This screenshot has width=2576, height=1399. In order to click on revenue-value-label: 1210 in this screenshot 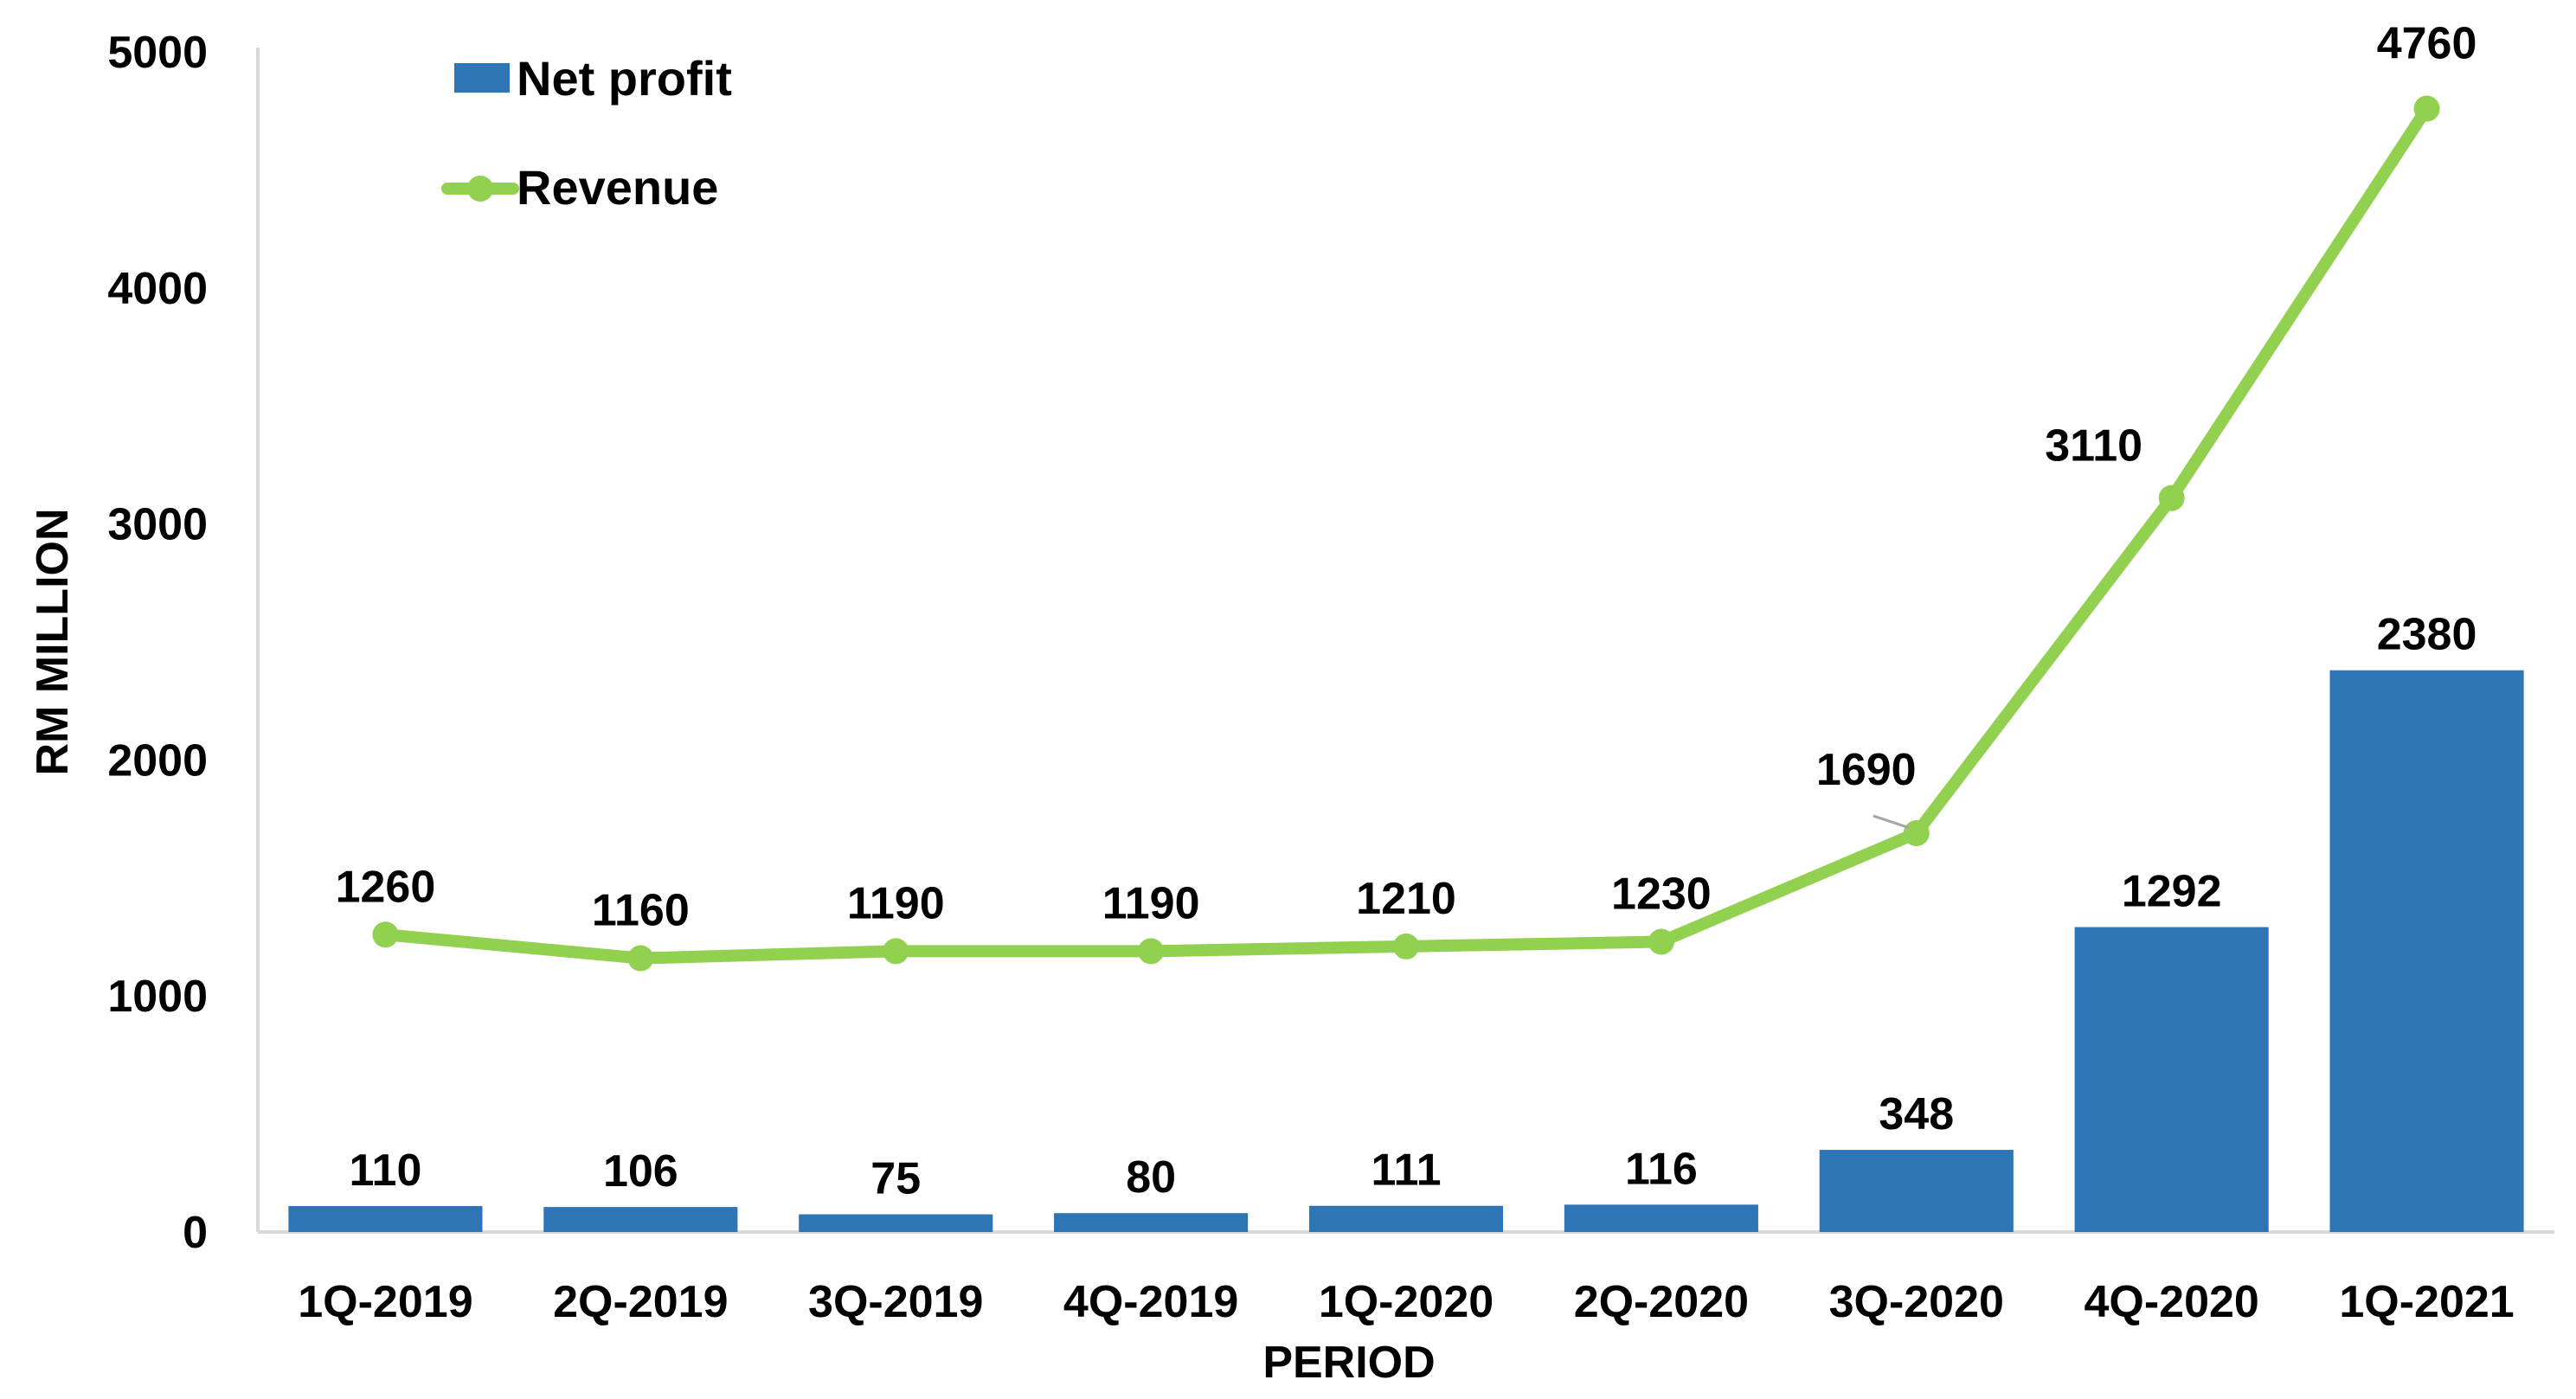, I will do `click(1406, 899)`.